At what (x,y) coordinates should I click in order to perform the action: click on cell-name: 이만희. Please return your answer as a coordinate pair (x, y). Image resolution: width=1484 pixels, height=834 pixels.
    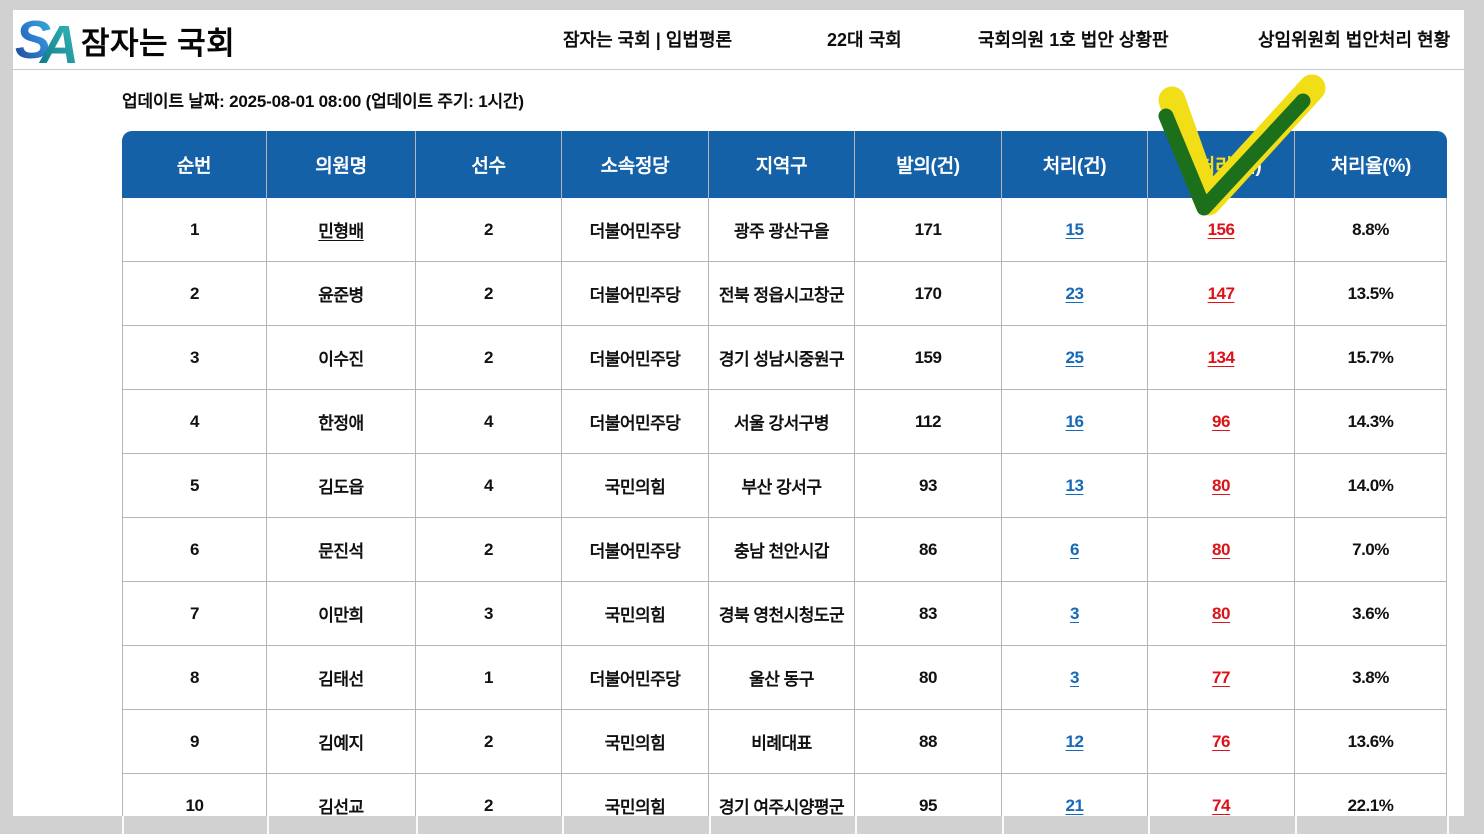
    Looking at the image, I should click on (341, 614).